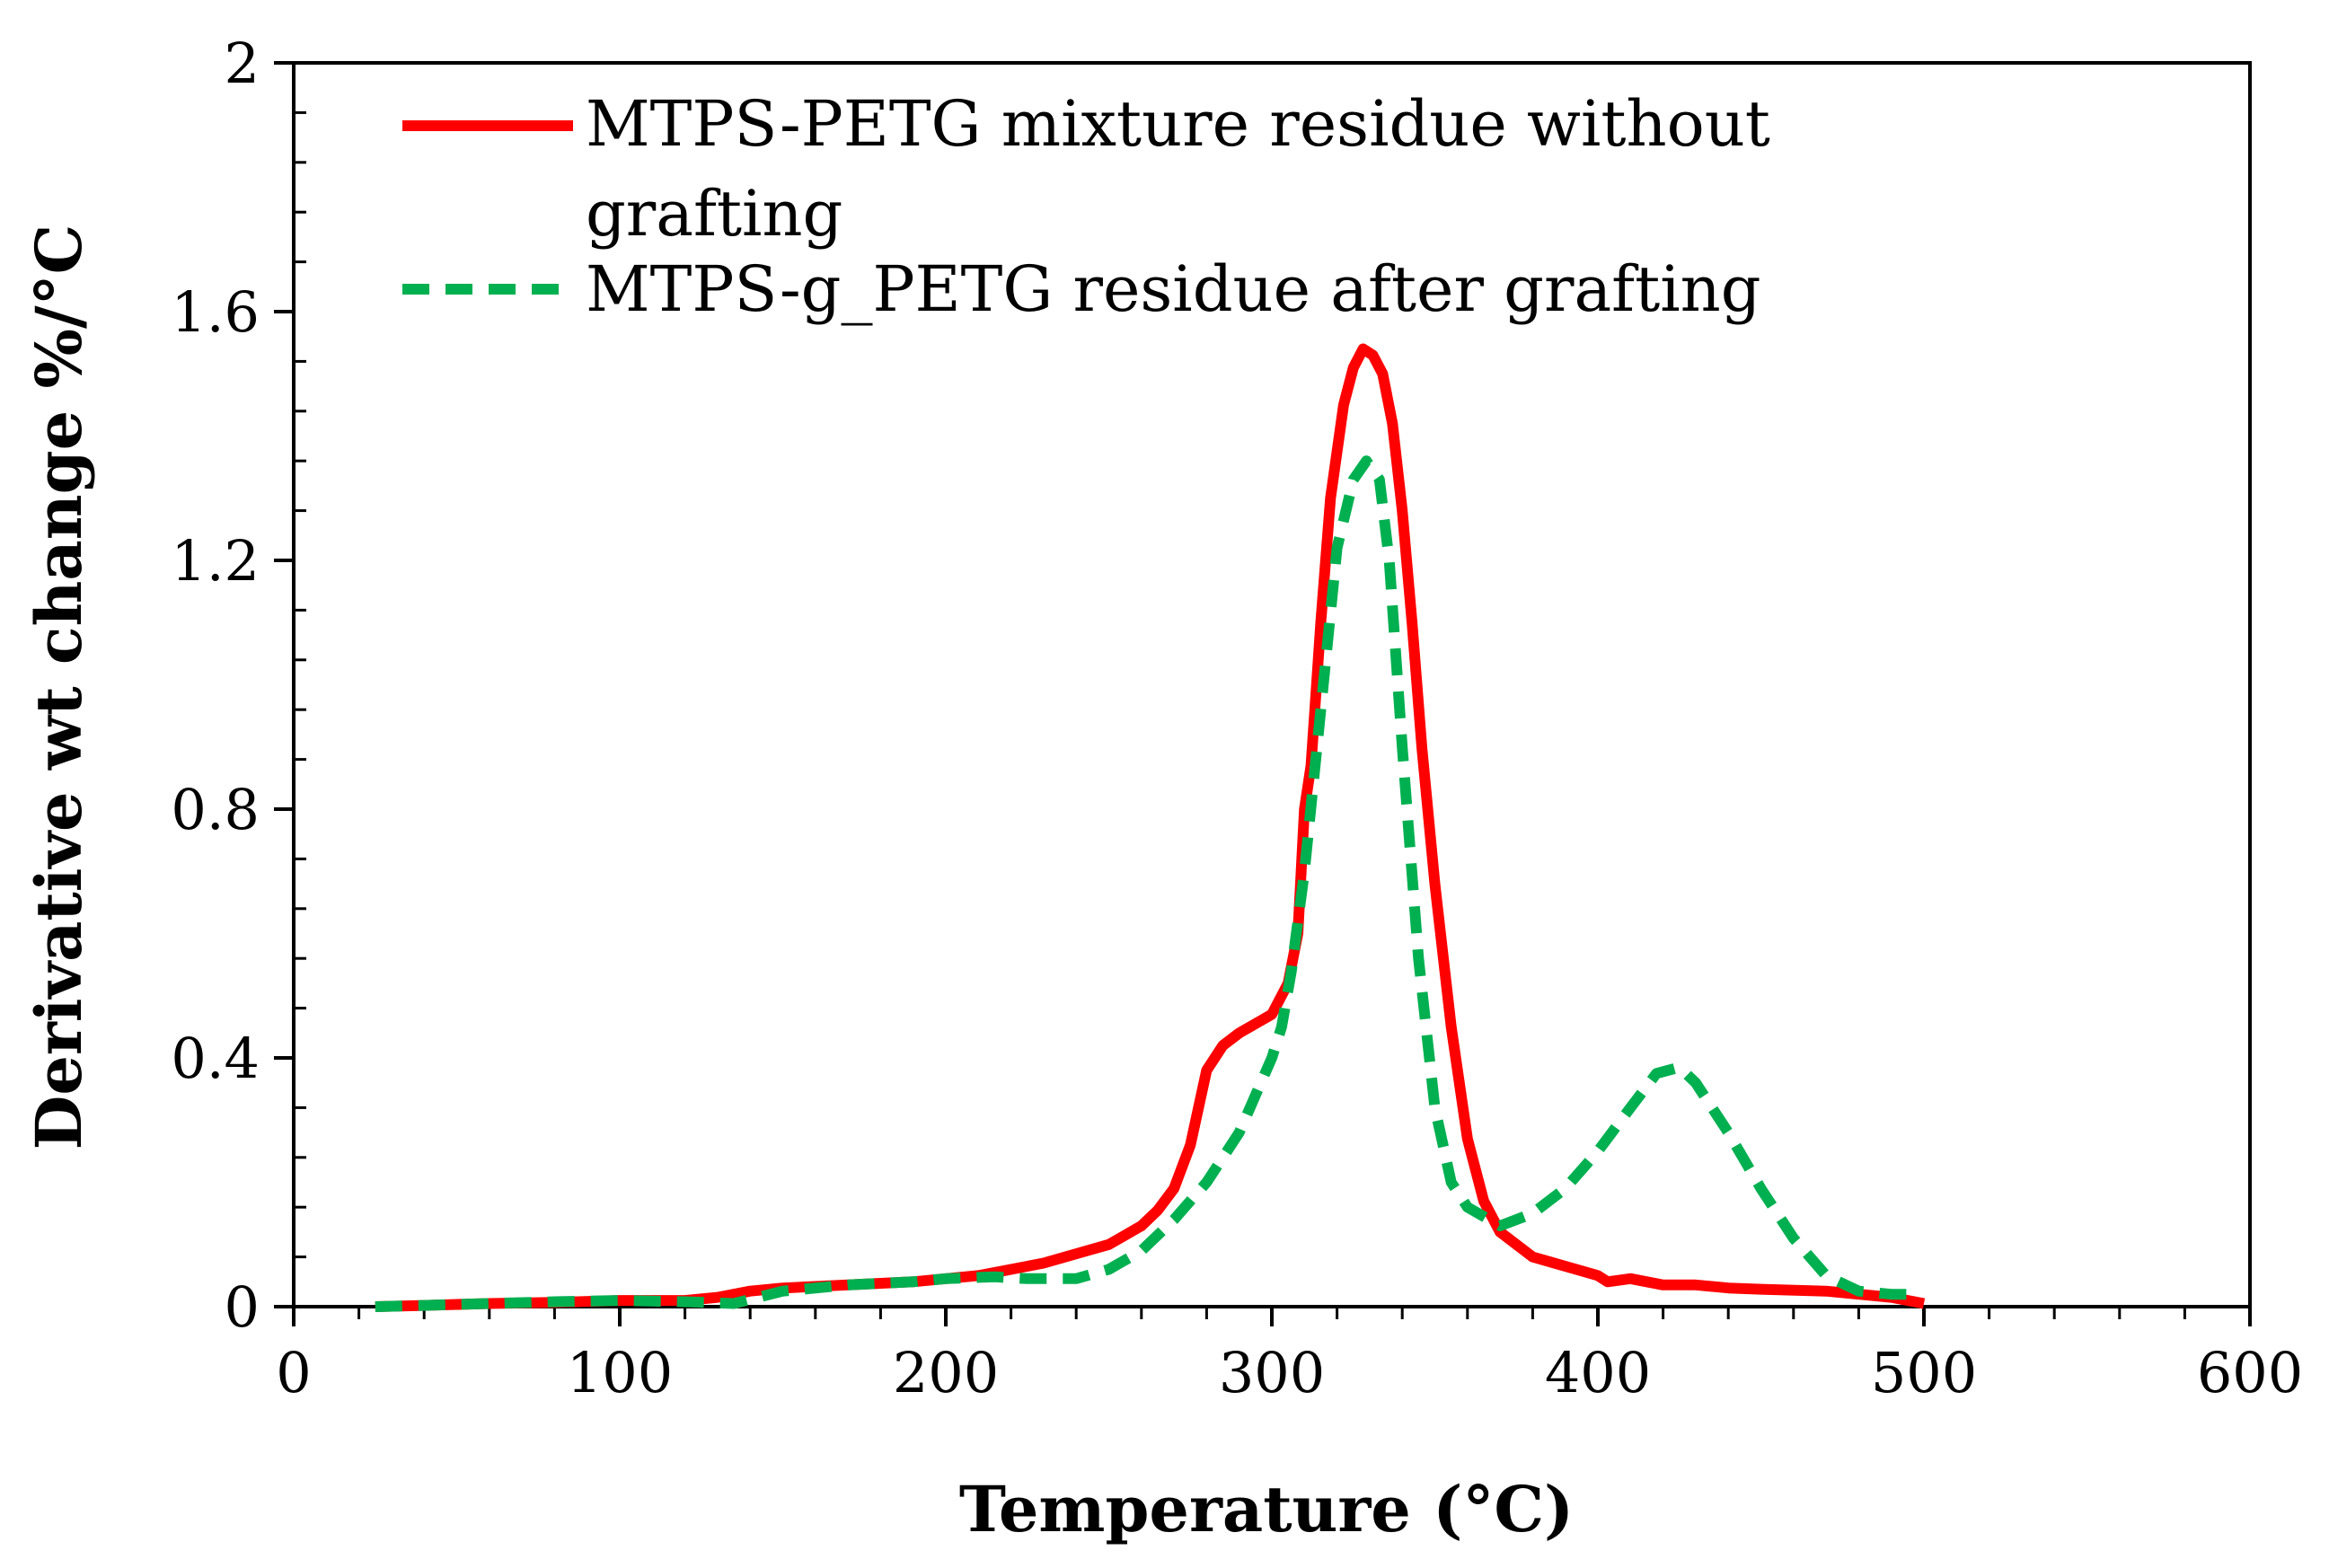 The width and height of the screenshot is (2329, 1568). I want to click on x-axis-title: Temperature (°C), so click(1267, 1509).